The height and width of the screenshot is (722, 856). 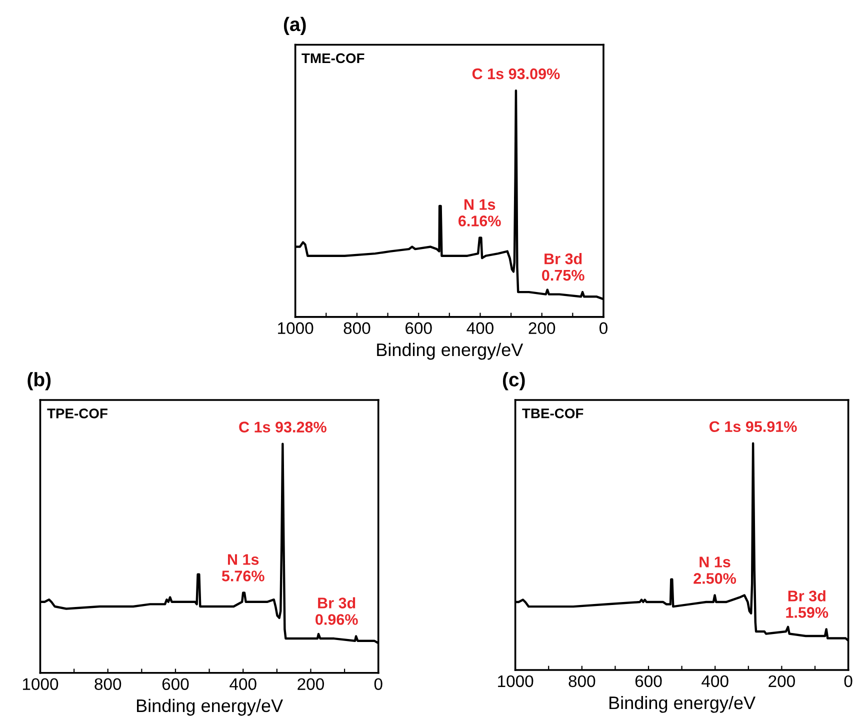 I want to click on annotation: Br 3d 1.59%, so click(x=807, y=604).